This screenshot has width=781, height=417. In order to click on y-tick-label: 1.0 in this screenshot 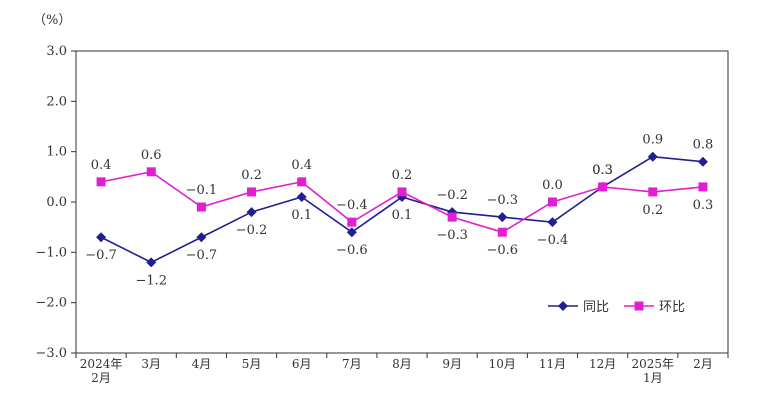, I will do `click(56, 152)`.